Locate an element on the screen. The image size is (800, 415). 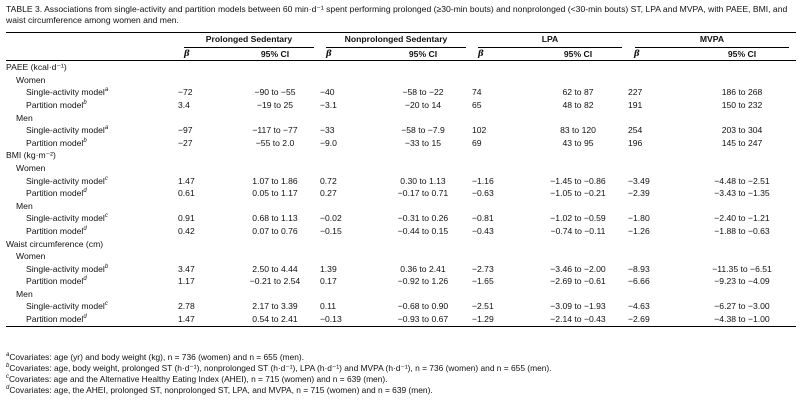
footnote-marker: c is located at coordinates (106, 216).